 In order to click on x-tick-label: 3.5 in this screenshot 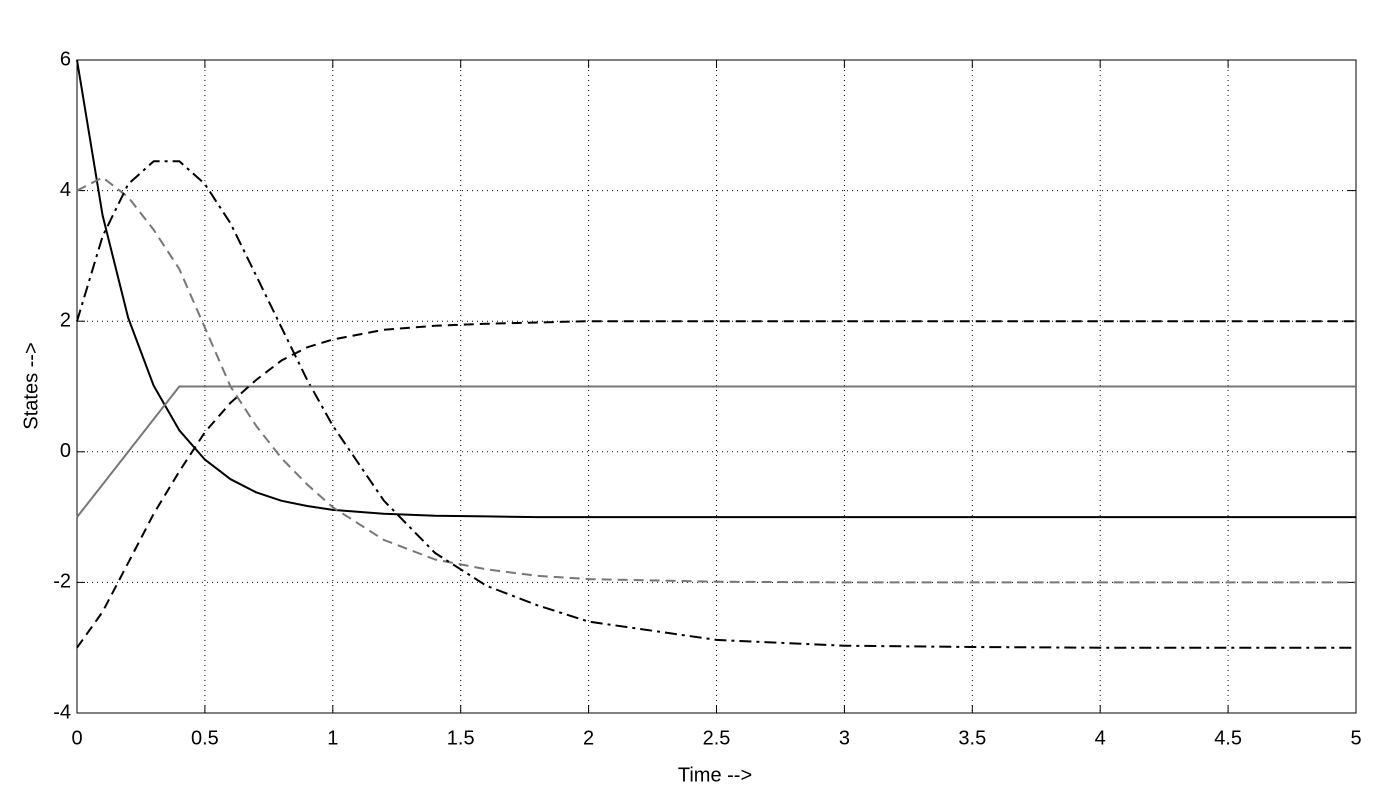, I will do `click(972, 738)`.